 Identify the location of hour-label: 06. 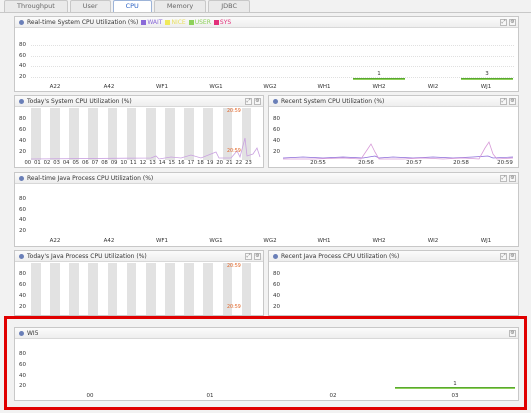
(85, 163).